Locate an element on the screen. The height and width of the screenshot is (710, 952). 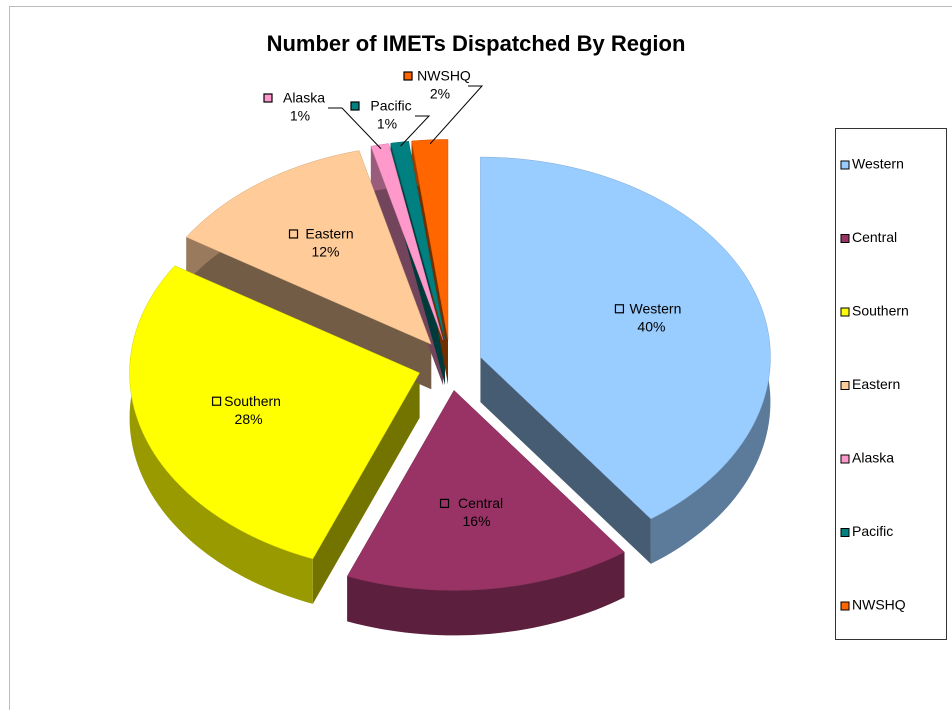
data-label-name: Southern is located at coordinates (252, 401).